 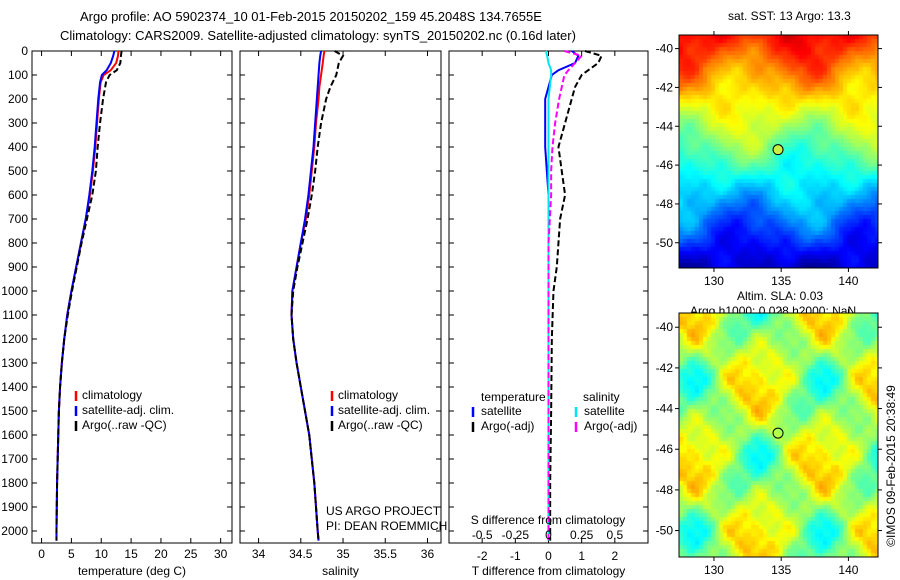 What do you see at coordinates (259, 554) in the screenshot?
I see `x-tick-label: 34` at bounding box center [259, 554].